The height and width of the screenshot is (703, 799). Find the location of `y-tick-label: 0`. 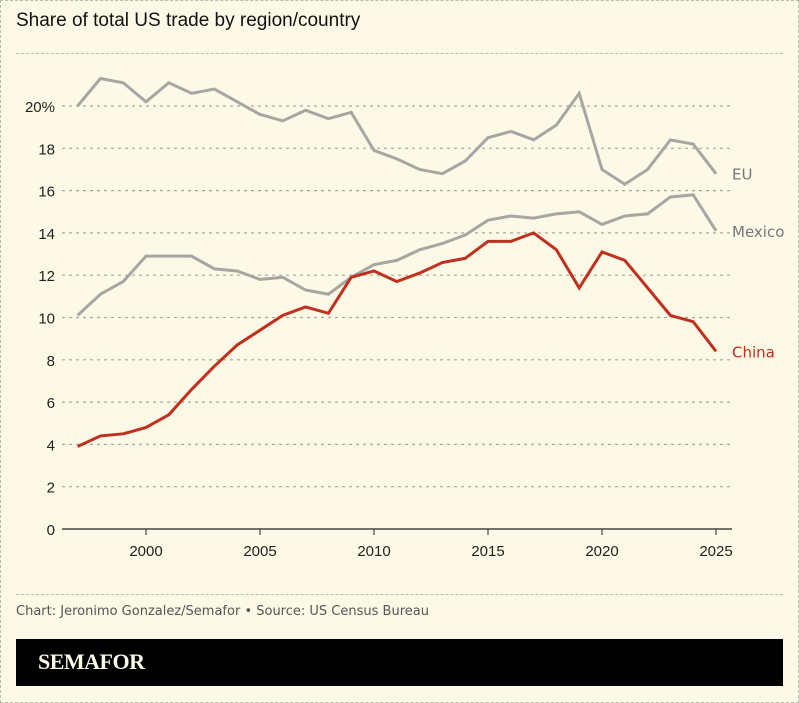

y-tick-label: 0 is located at coordinates (51, 530).